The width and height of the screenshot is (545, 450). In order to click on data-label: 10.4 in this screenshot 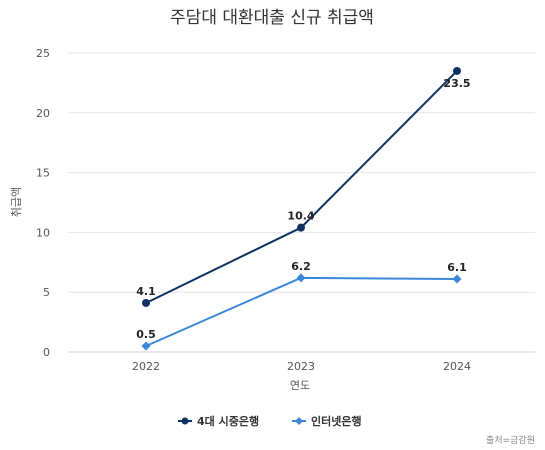, I will do `click(300, 216)`.